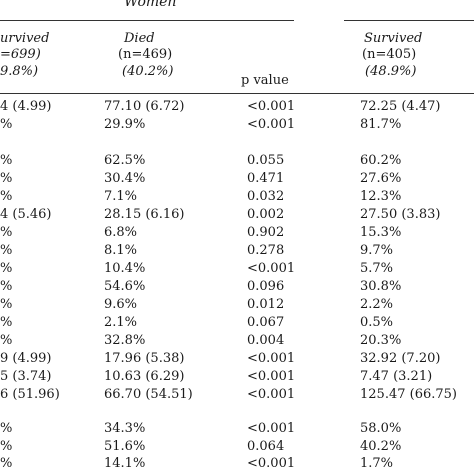 The height and width of the screenshot is (474, 474). I want to click on cell: 8.1%, so click(121, 250).